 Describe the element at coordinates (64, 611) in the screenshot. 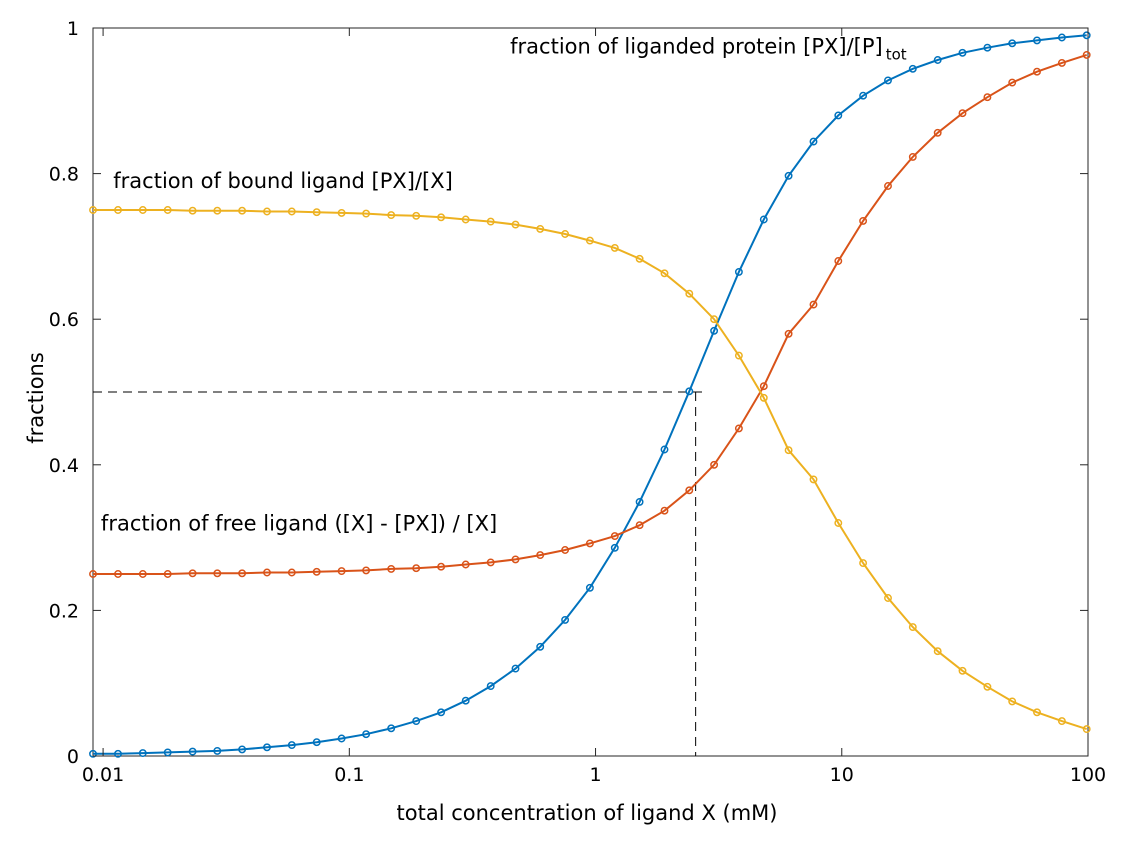

I see `y-tick-label: 0.2` at that location.